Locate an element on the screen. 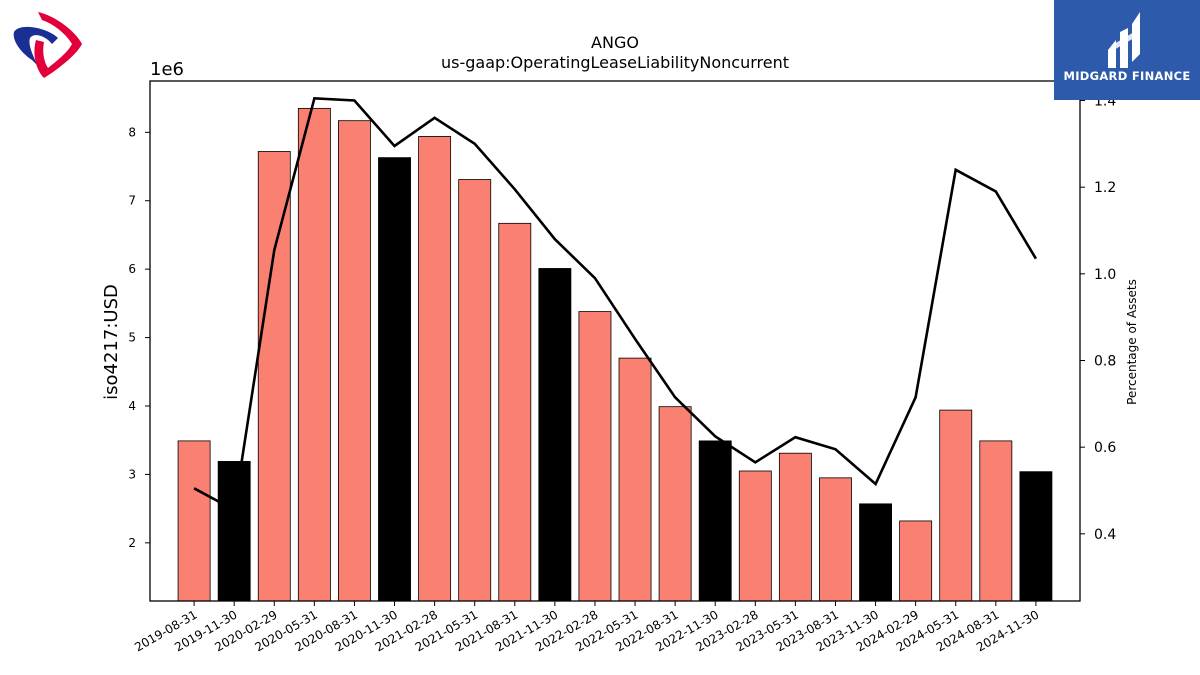  y-tick-label: 6 is located at coordinates (132, 269).